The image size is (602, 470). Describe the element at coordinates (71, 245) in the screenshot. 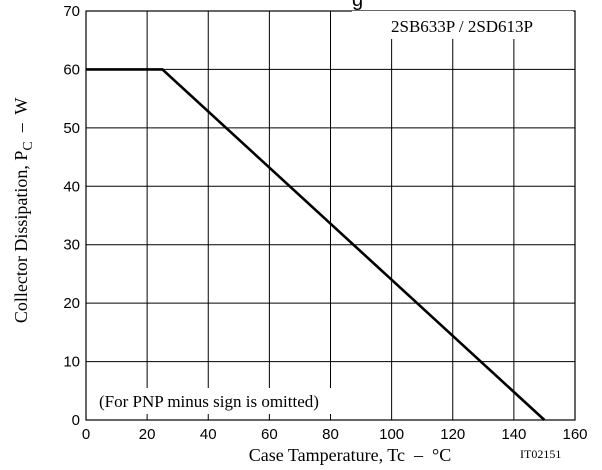

I see `y-tick-label-3: 30` at that location.